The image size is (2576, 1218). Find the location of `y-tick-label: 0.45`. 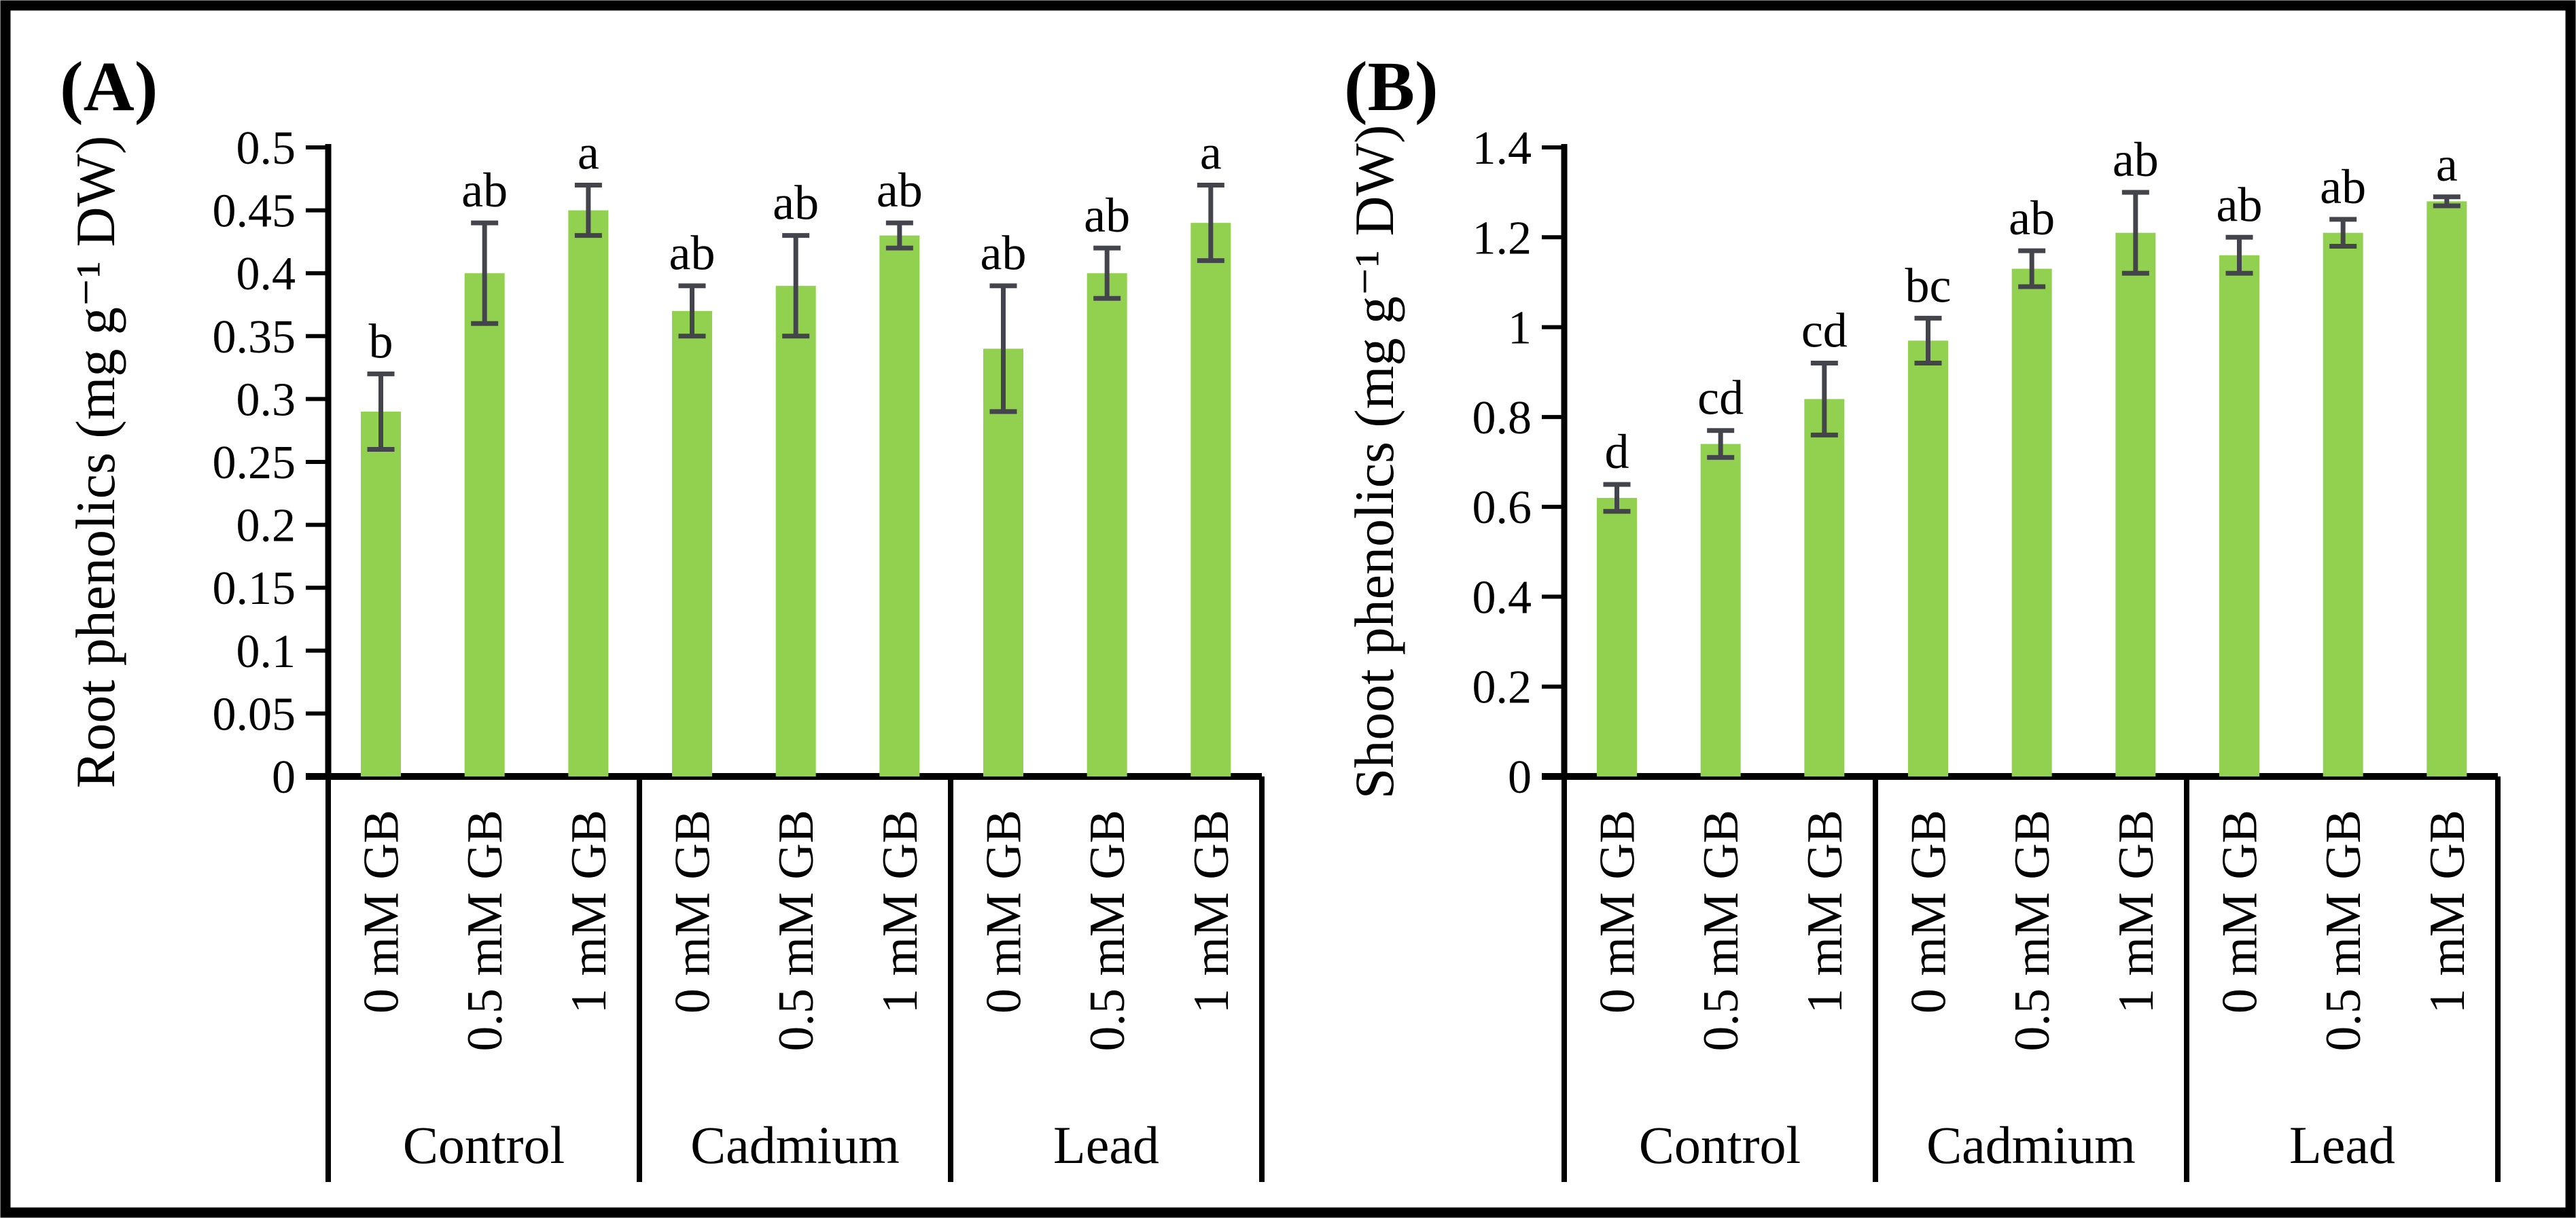

y-tick-label: 0.45 is located at coordinates (254, 211).